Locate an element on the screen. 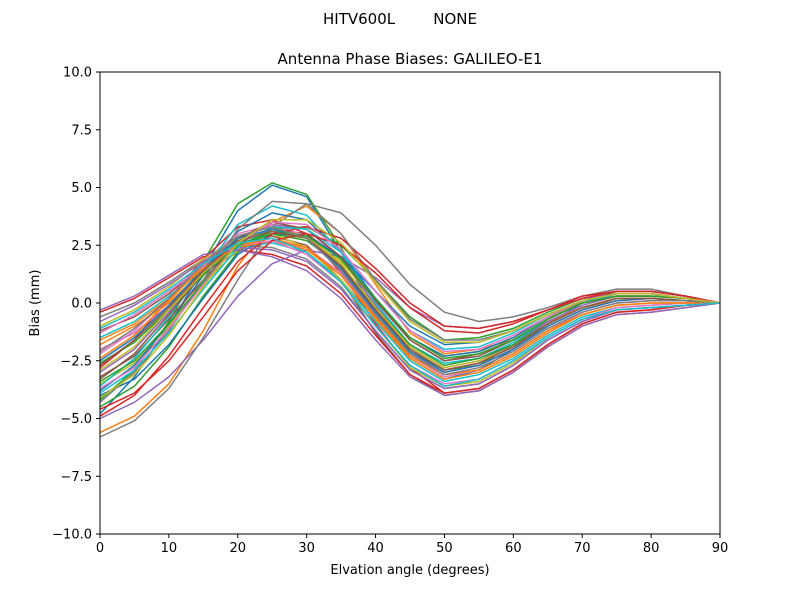  chart-title: Antenna Phase Biases: GALILEO-E1 is located at coordinates (410, 59).